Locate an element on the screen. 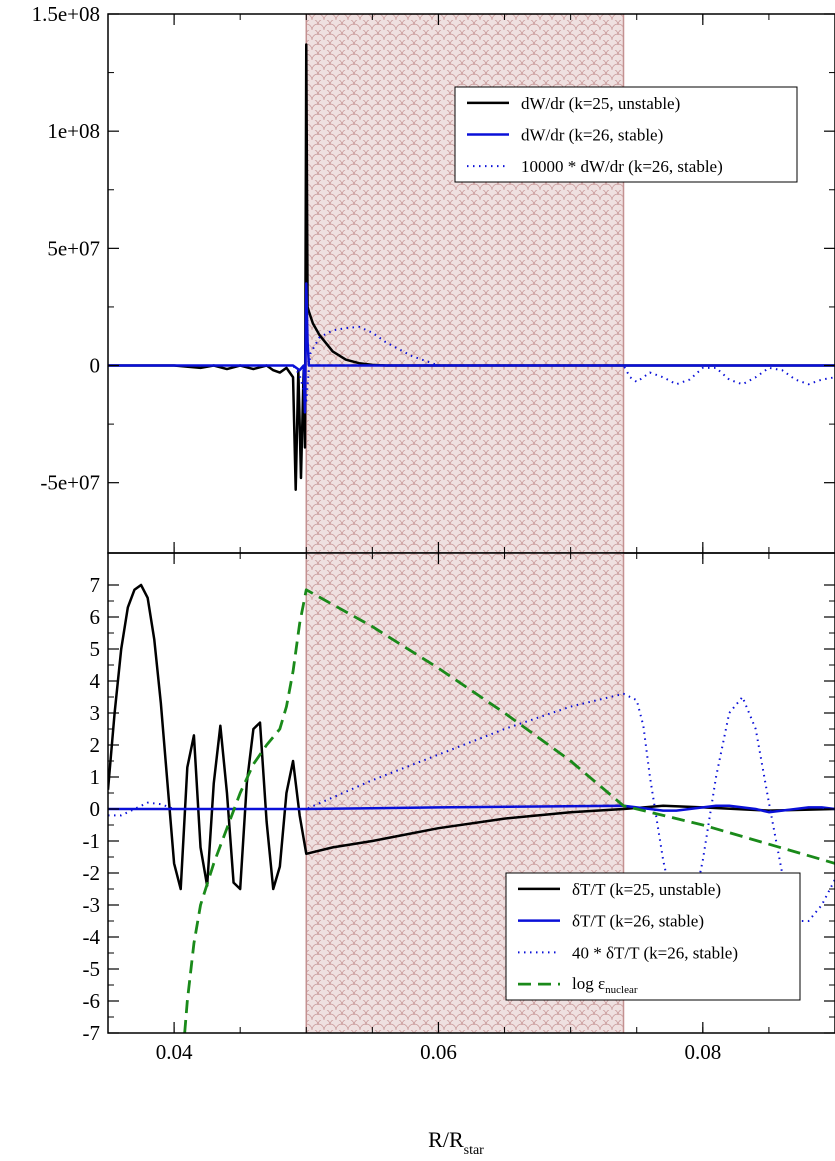 This screenshot has height=1161, width=835. y-tick-label: -7 is located at coordinates (92, 1033).